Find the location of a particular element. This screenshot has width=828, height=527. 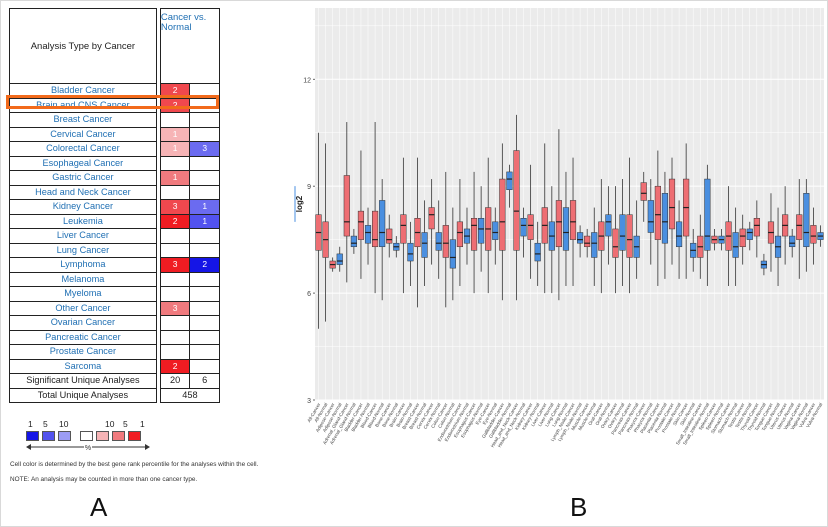

table-row: Sarcoma 2 is located at coordinates (114, 366).